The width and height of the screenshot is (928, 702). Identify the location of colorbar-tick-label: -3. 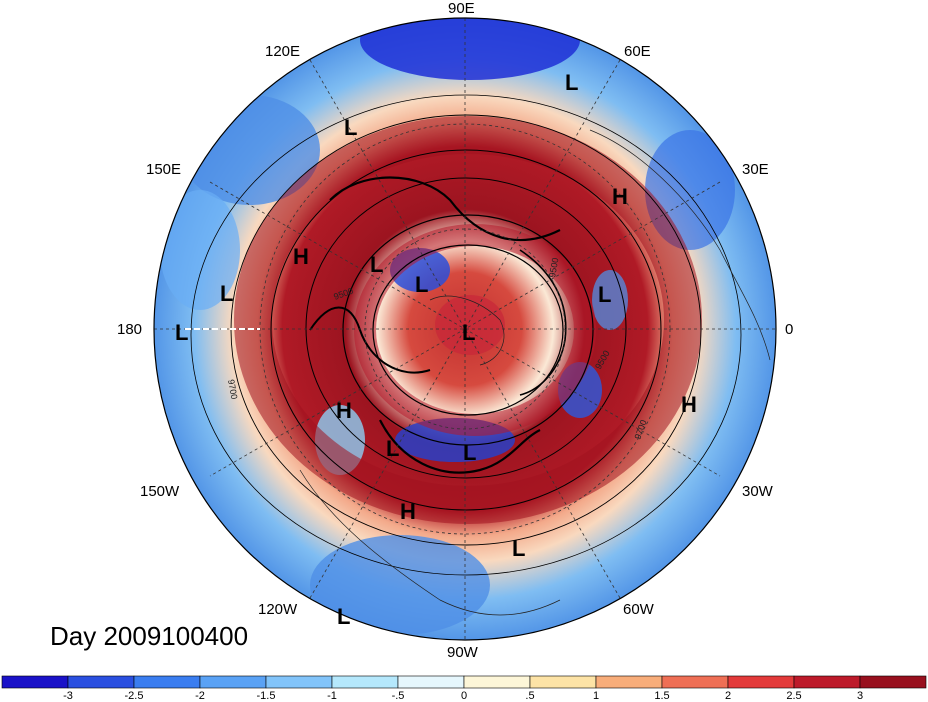
(68, 696).